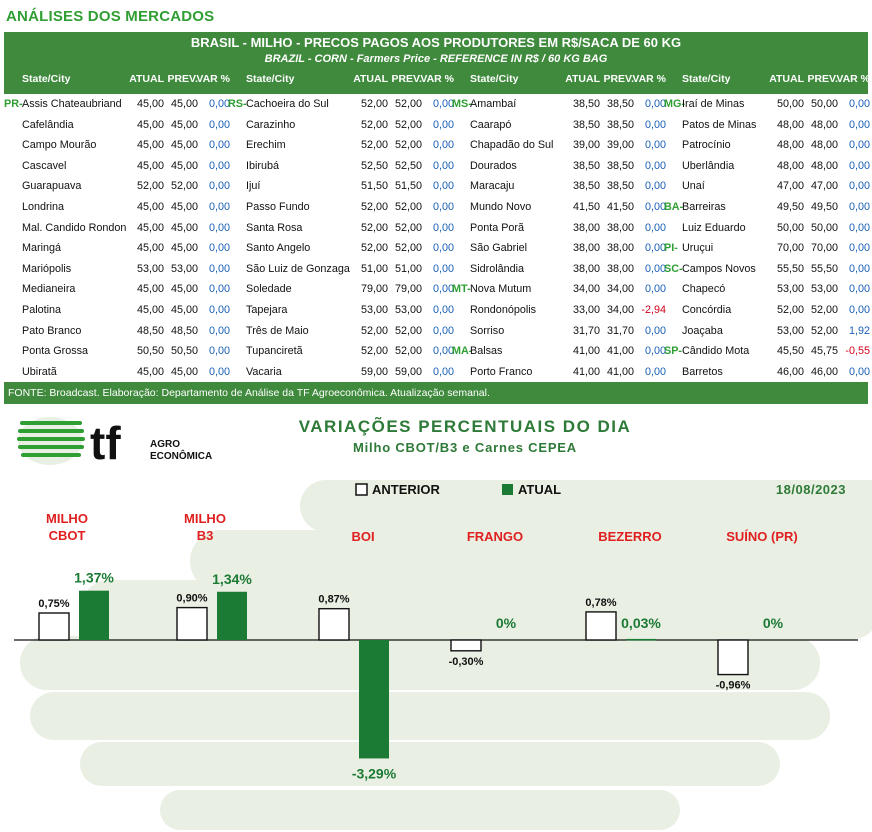 Image resolution: width=872 pixels, height=832 pixels. I want to click on price-prev: 31,70, so click(620, 330).